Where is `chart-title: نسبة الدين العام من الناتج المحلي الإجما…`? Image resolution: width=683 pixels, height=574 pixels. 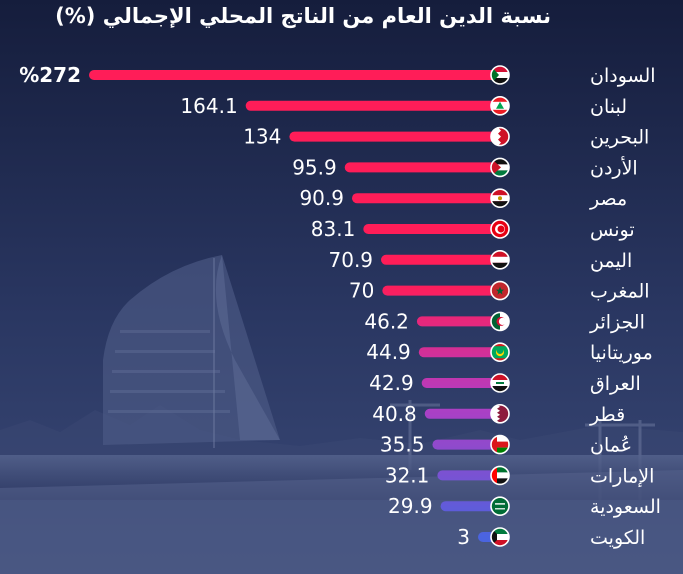
chart-title: نسبة الدين العام من الناتج المحلي الإجما… is located at coordinates (303, 16).